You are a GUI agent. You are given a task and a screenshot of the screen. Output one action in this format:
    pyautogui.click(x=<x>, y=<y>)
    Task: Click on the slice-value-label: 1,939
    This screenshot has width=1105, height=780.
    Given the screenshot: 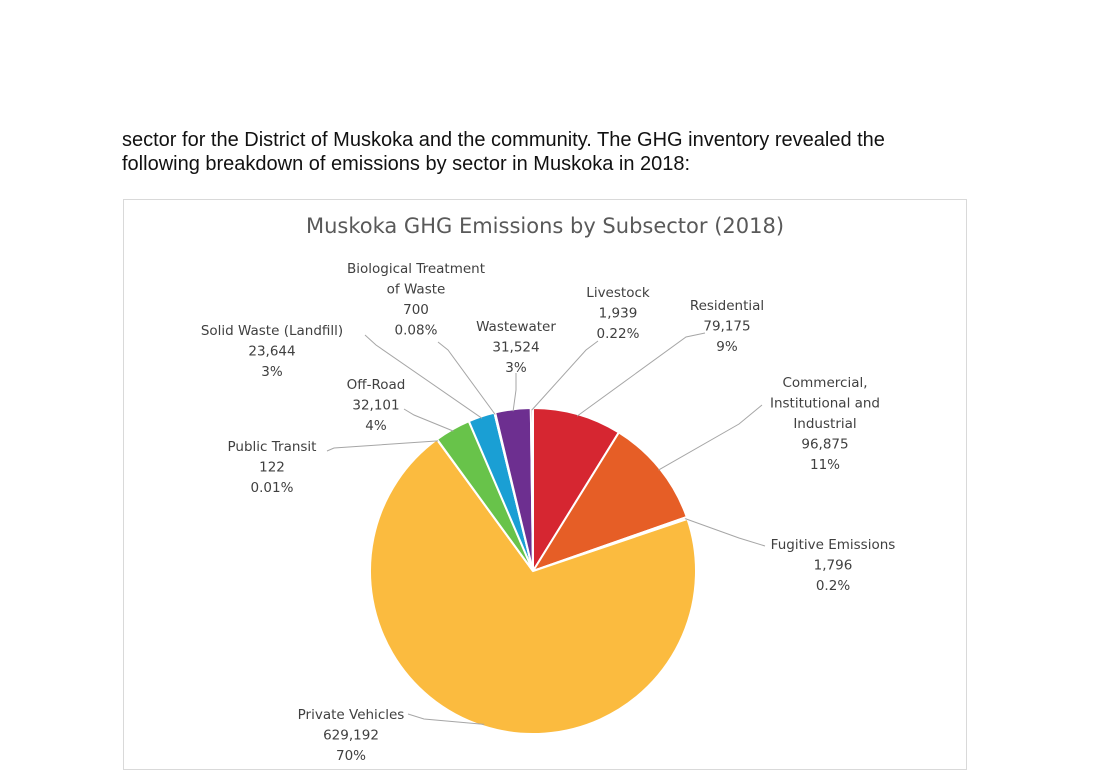 What is the action you would take?
    pyautogui.click(x=618, y=314)
    